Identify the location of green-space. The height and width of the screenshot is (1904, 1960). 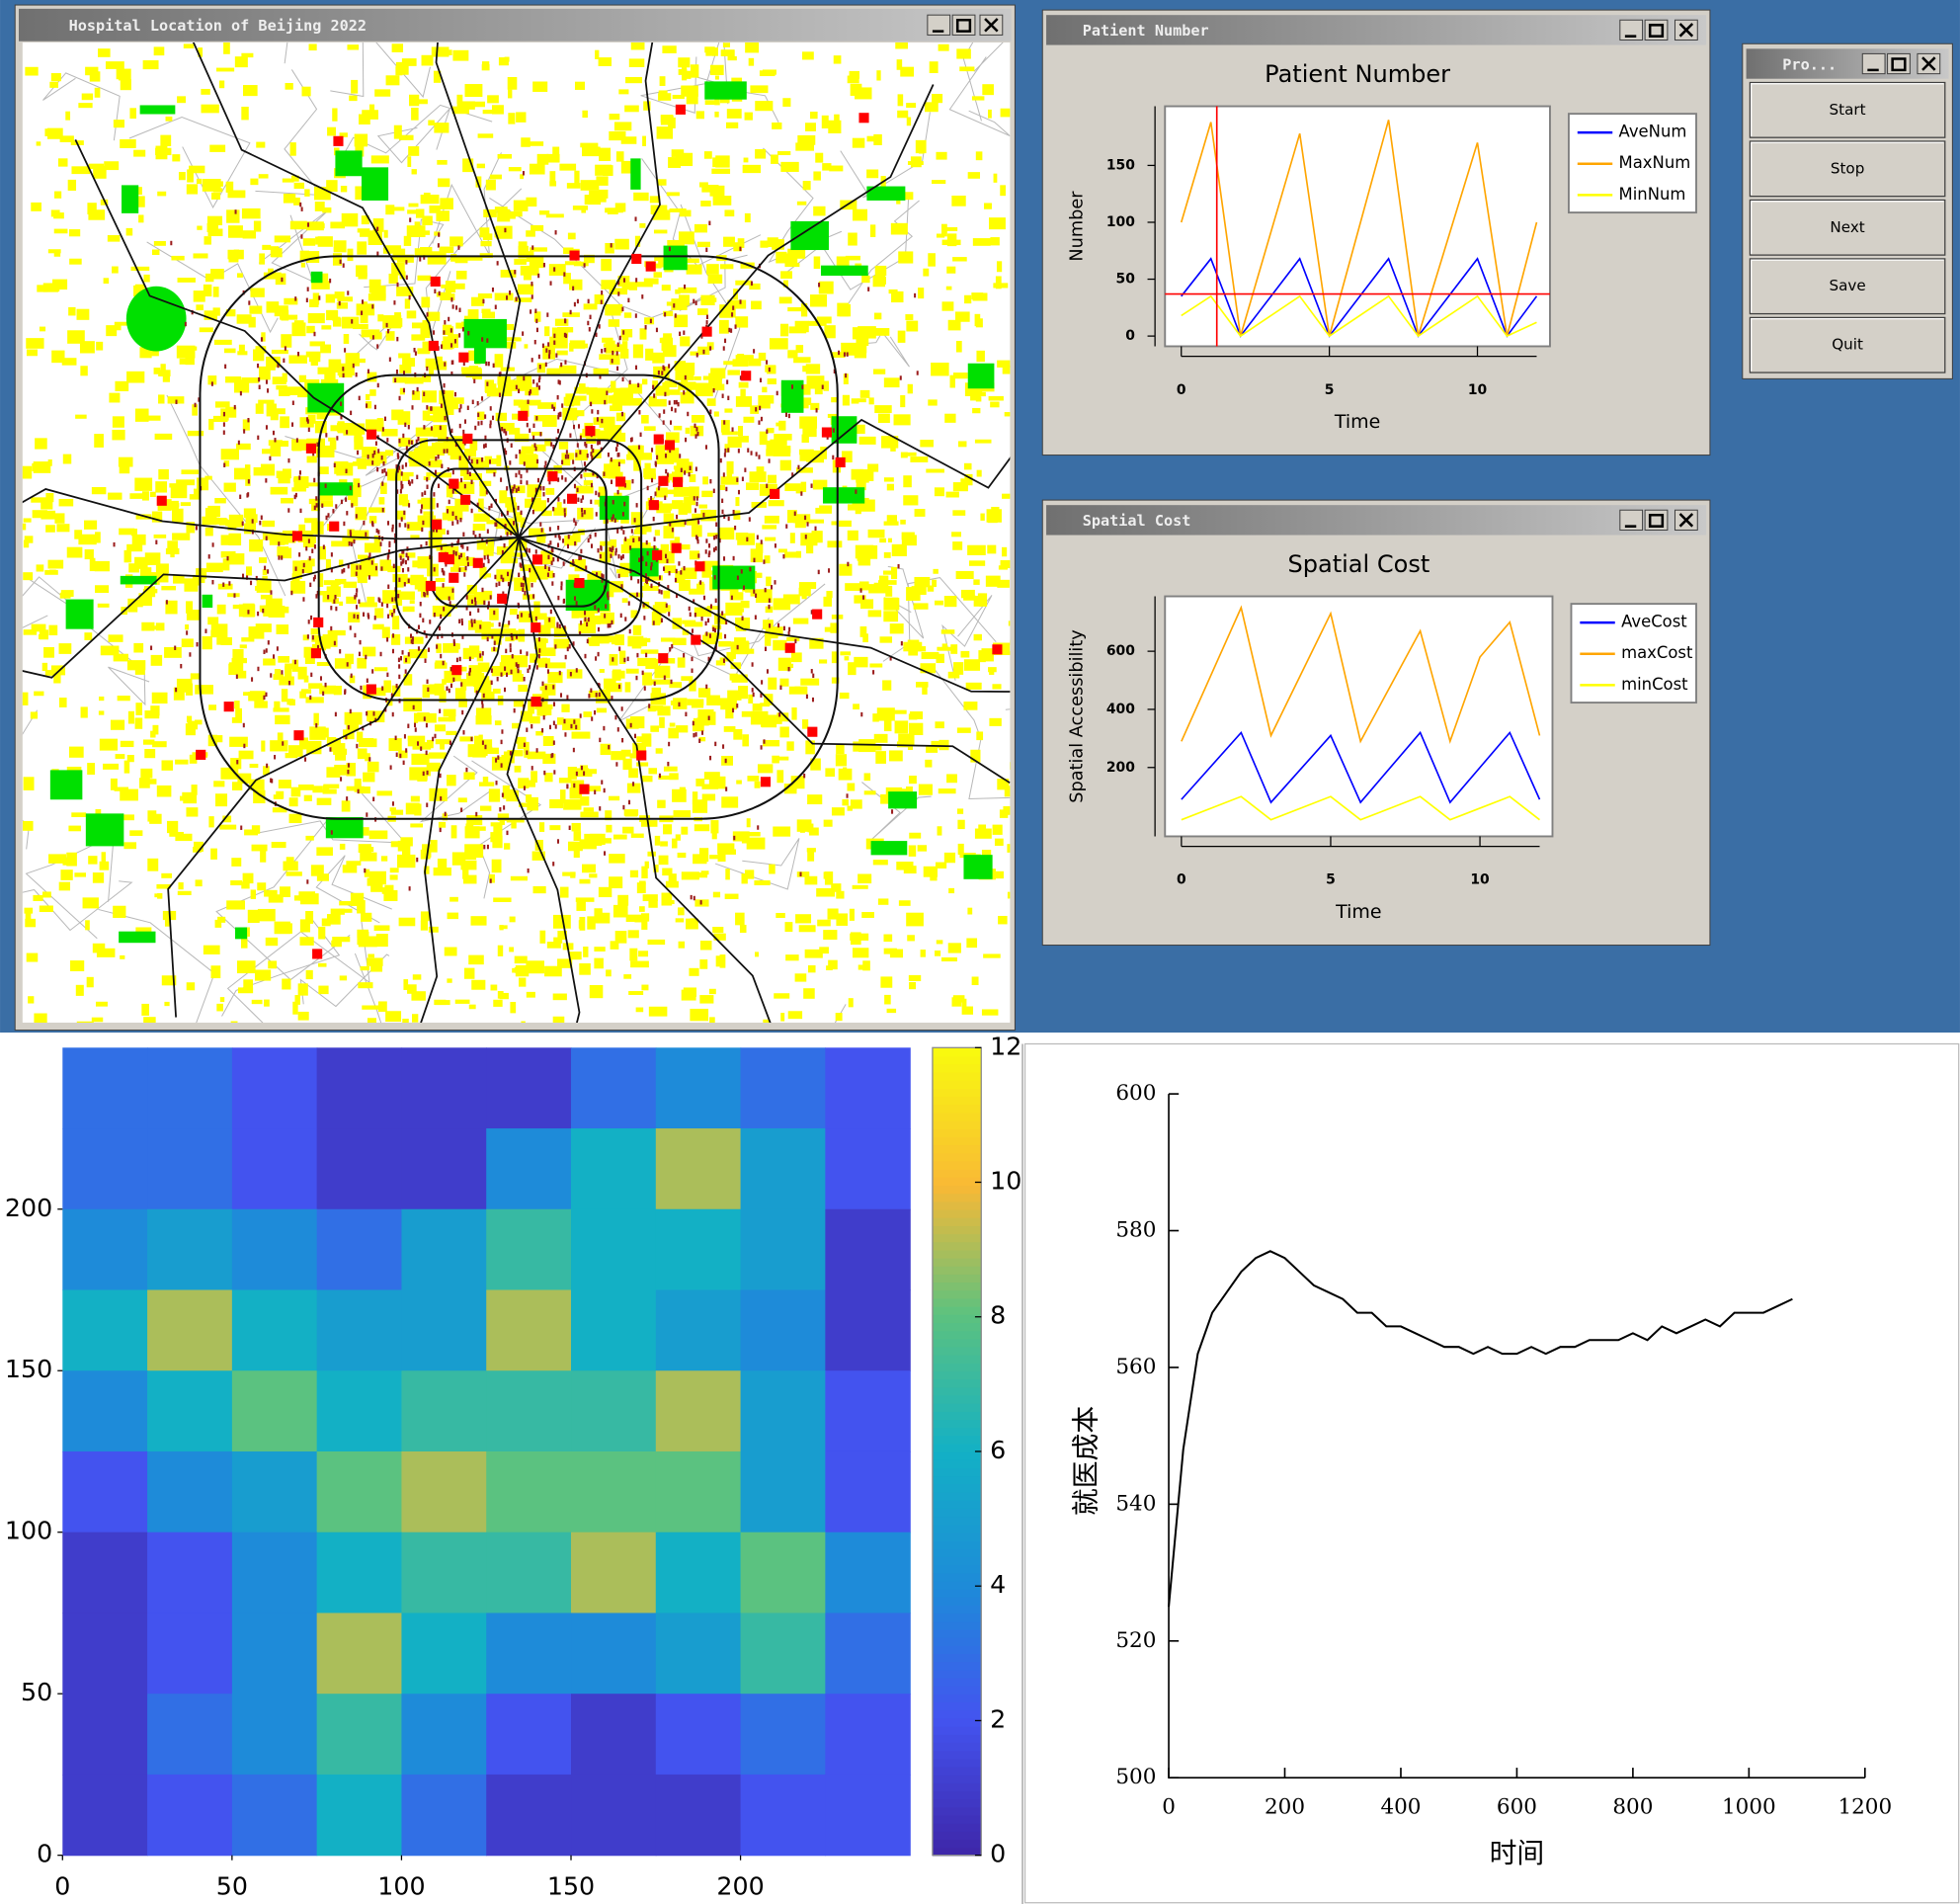
(903, 800).